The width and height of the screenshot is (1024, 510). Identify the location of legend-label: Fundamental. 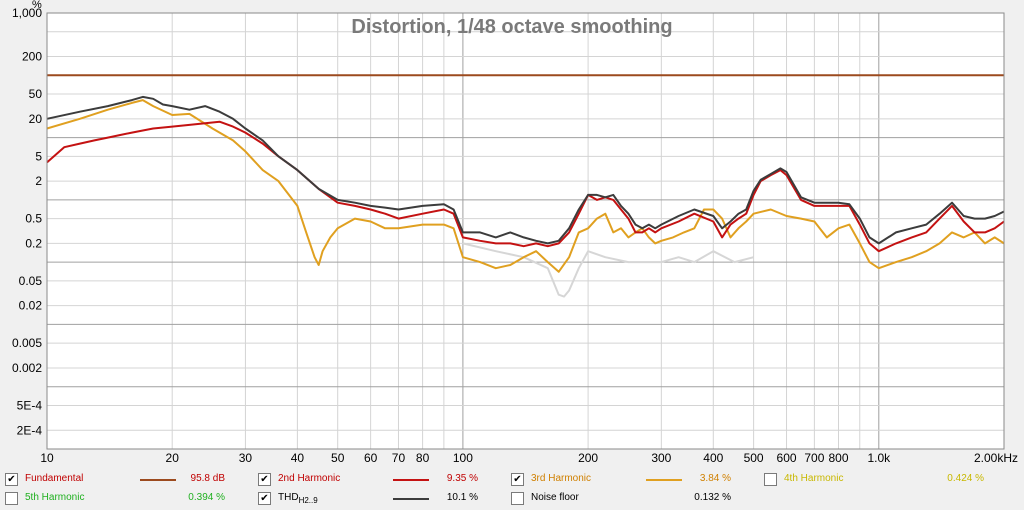
(54, 478).